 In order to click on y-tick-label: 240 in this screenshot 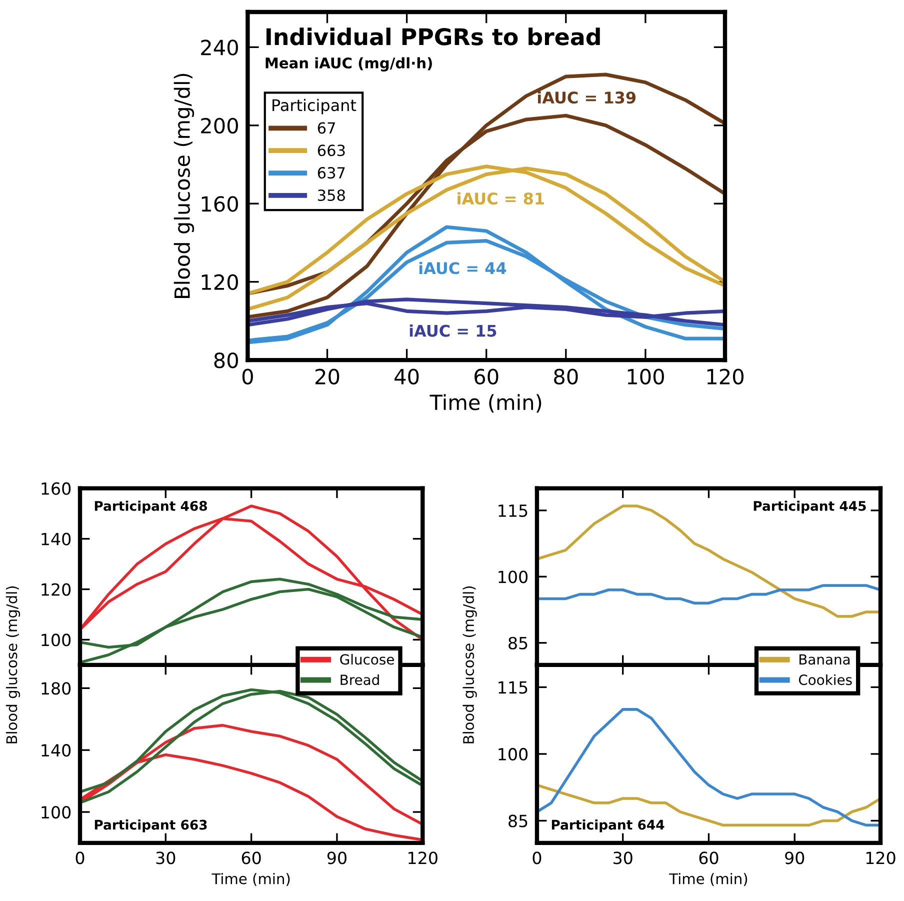, I will do `click(219, 48)`.